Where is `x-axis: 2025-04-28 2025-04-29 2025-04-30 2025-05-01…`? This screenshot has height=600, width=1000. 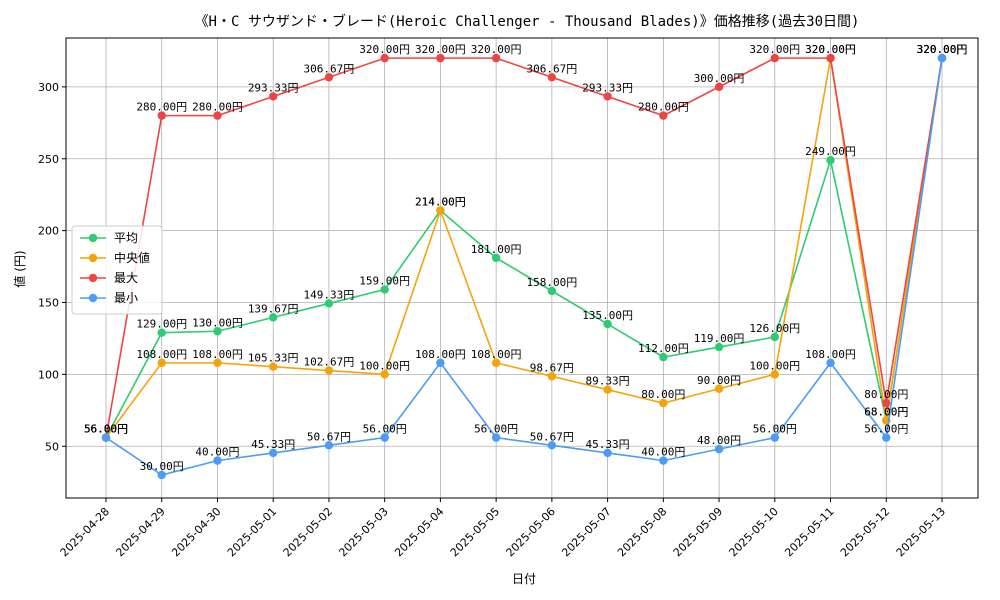
x-axis: 2025-04-28 2025-04-29 2025-04-30 2025-05-01… is located at coordinates (503, 528).